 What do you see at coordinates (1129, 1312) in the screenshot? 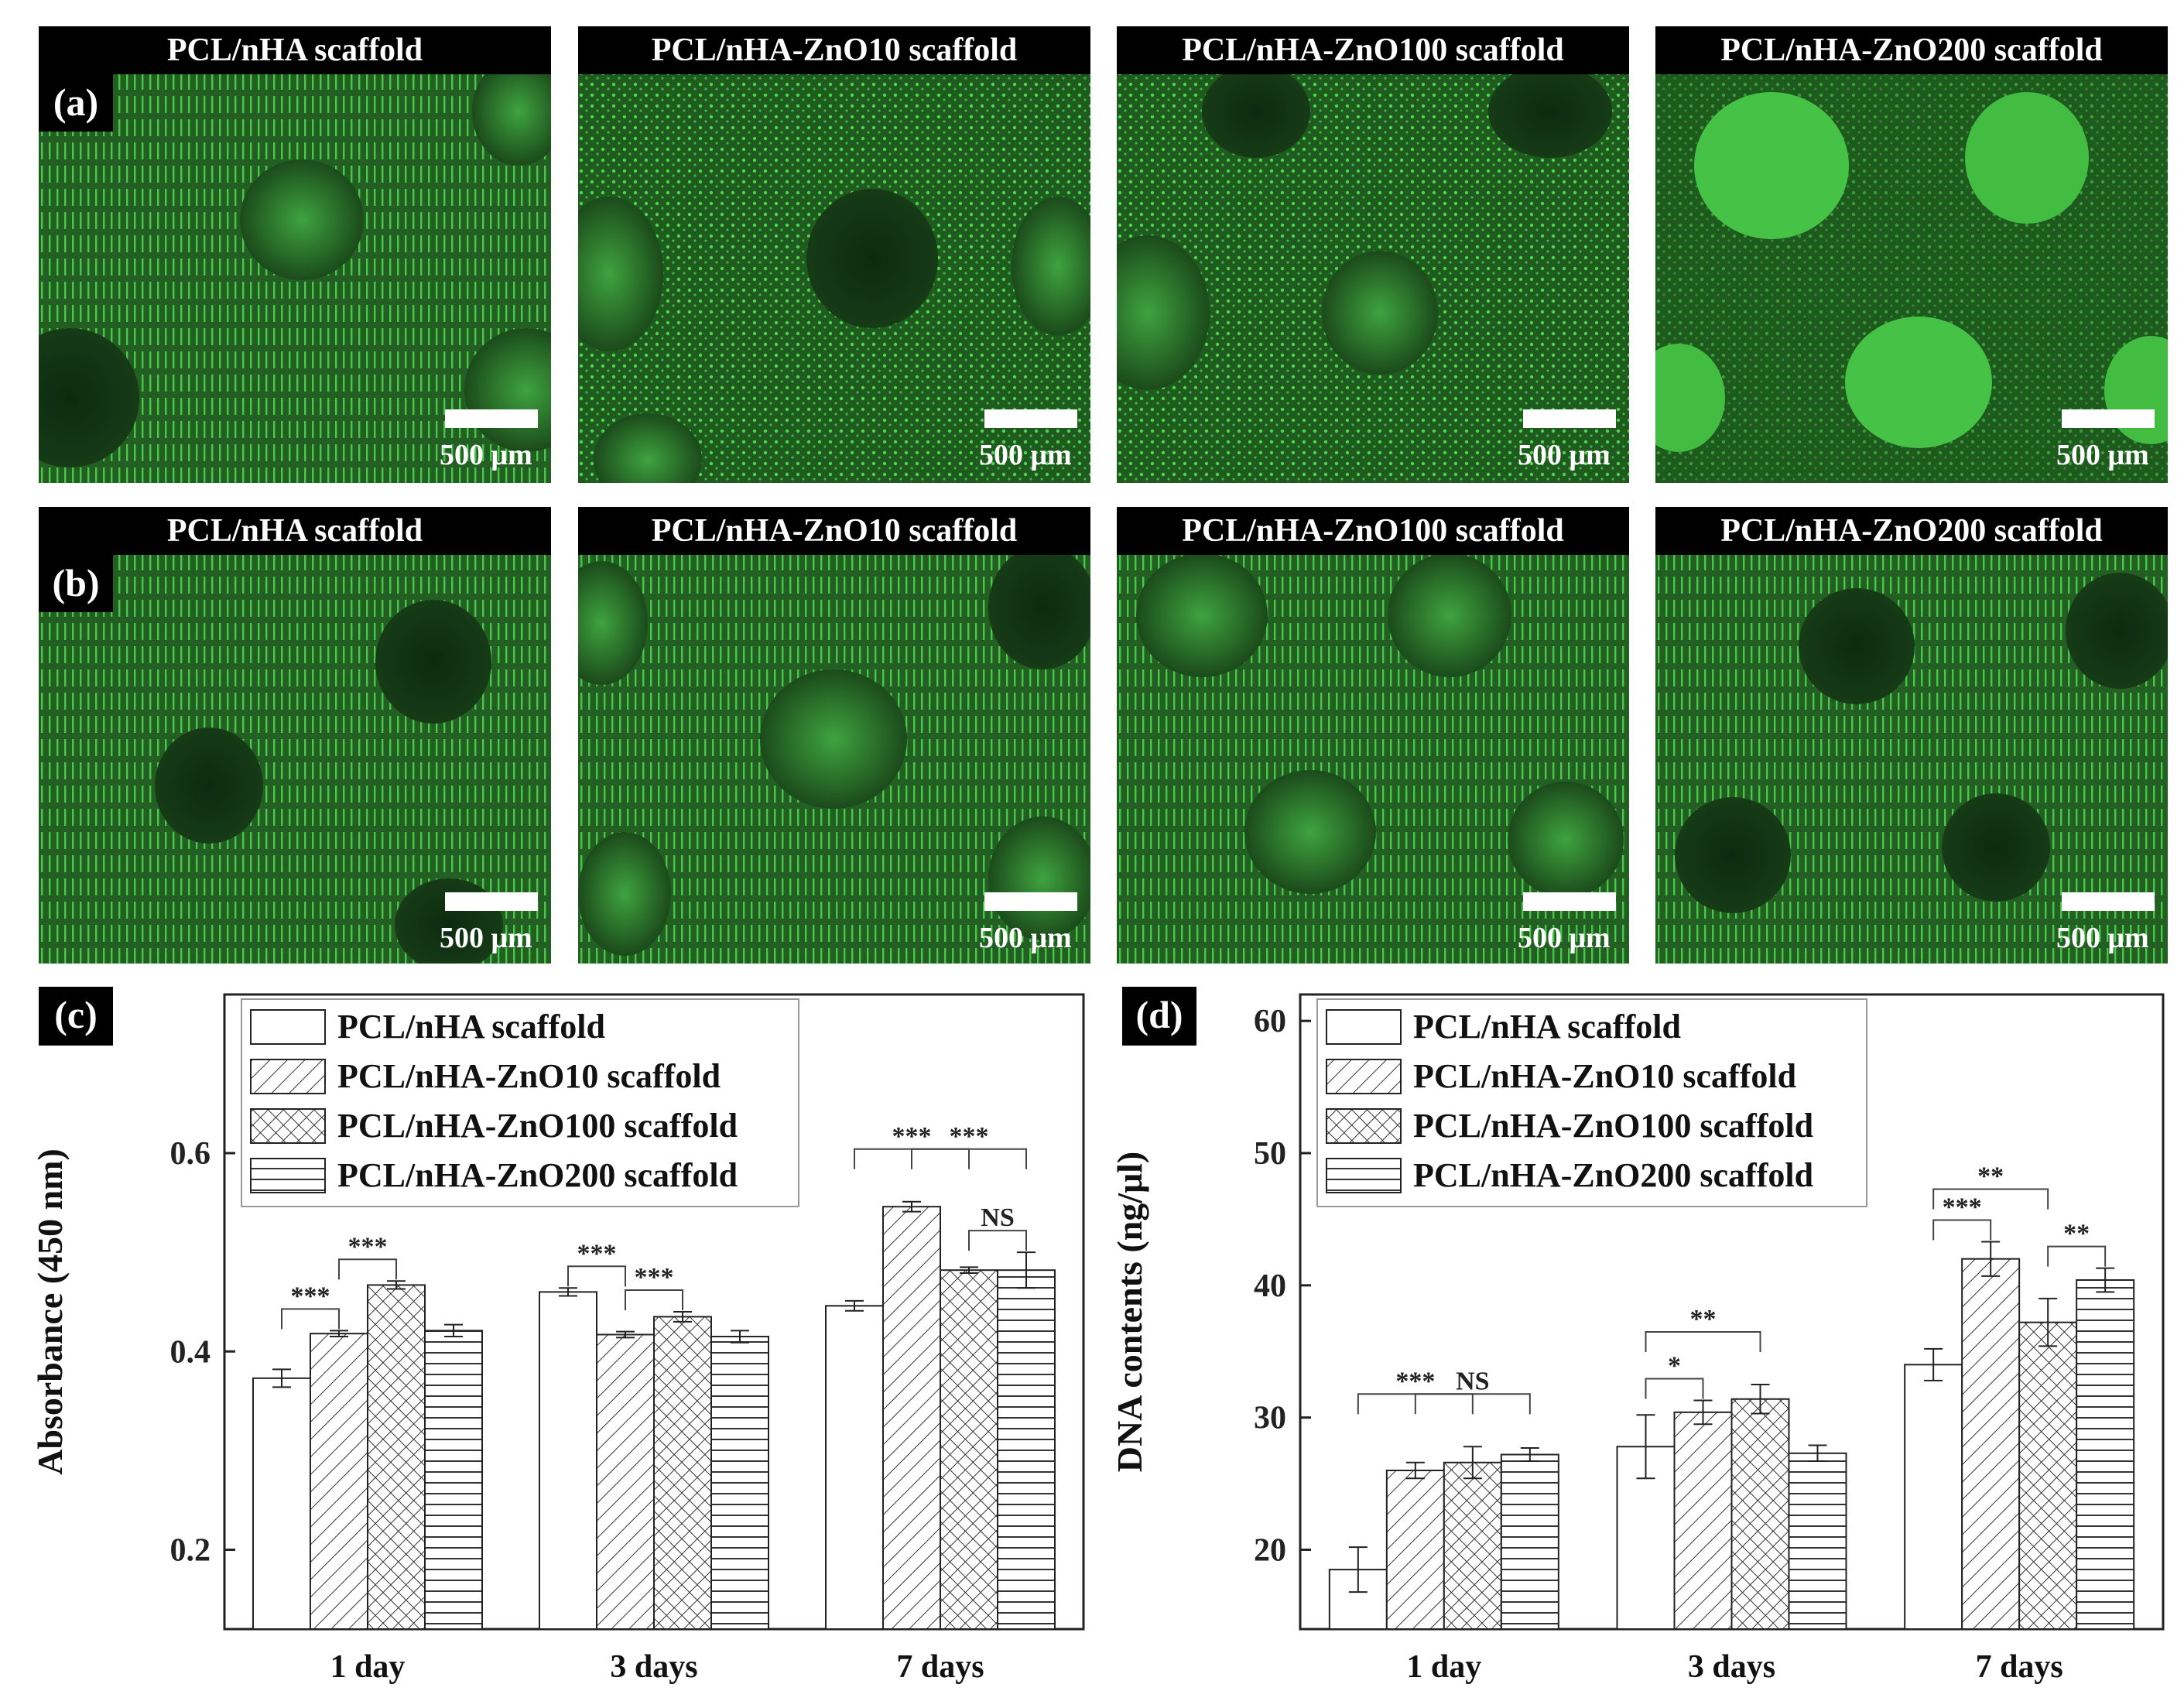
I see `y-axis-label: DNA contents (ng/μl)` at bounding box center [1129, 1312].